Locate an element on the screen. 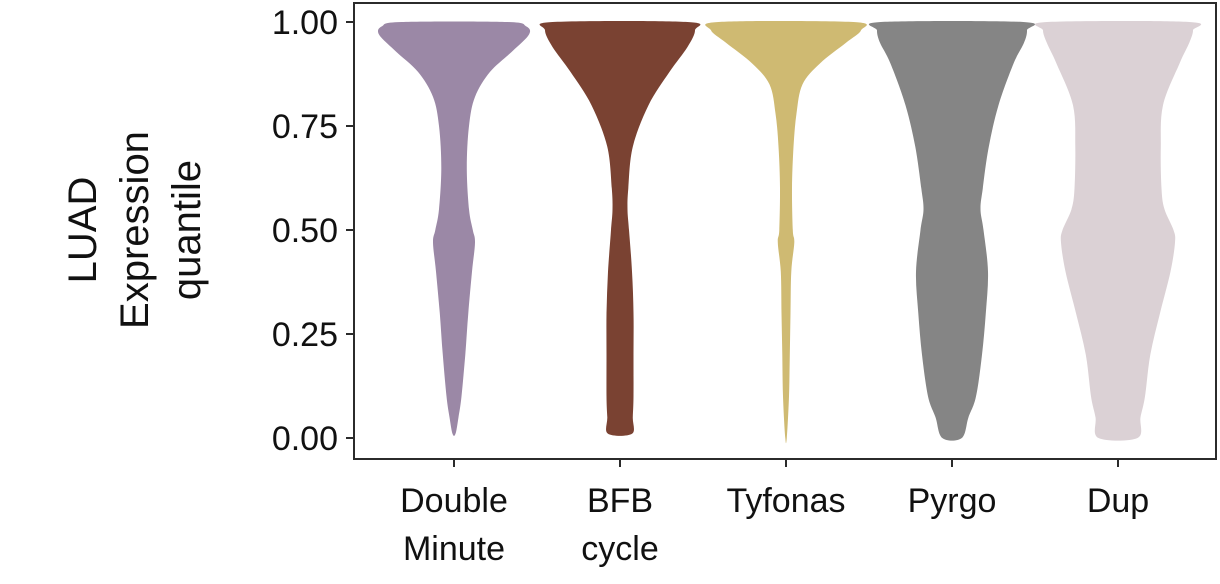 The width and height of the screenshot is (1220, 584). y-axis-title: LUAD Expression quantile is located at coordinates (135, 230).